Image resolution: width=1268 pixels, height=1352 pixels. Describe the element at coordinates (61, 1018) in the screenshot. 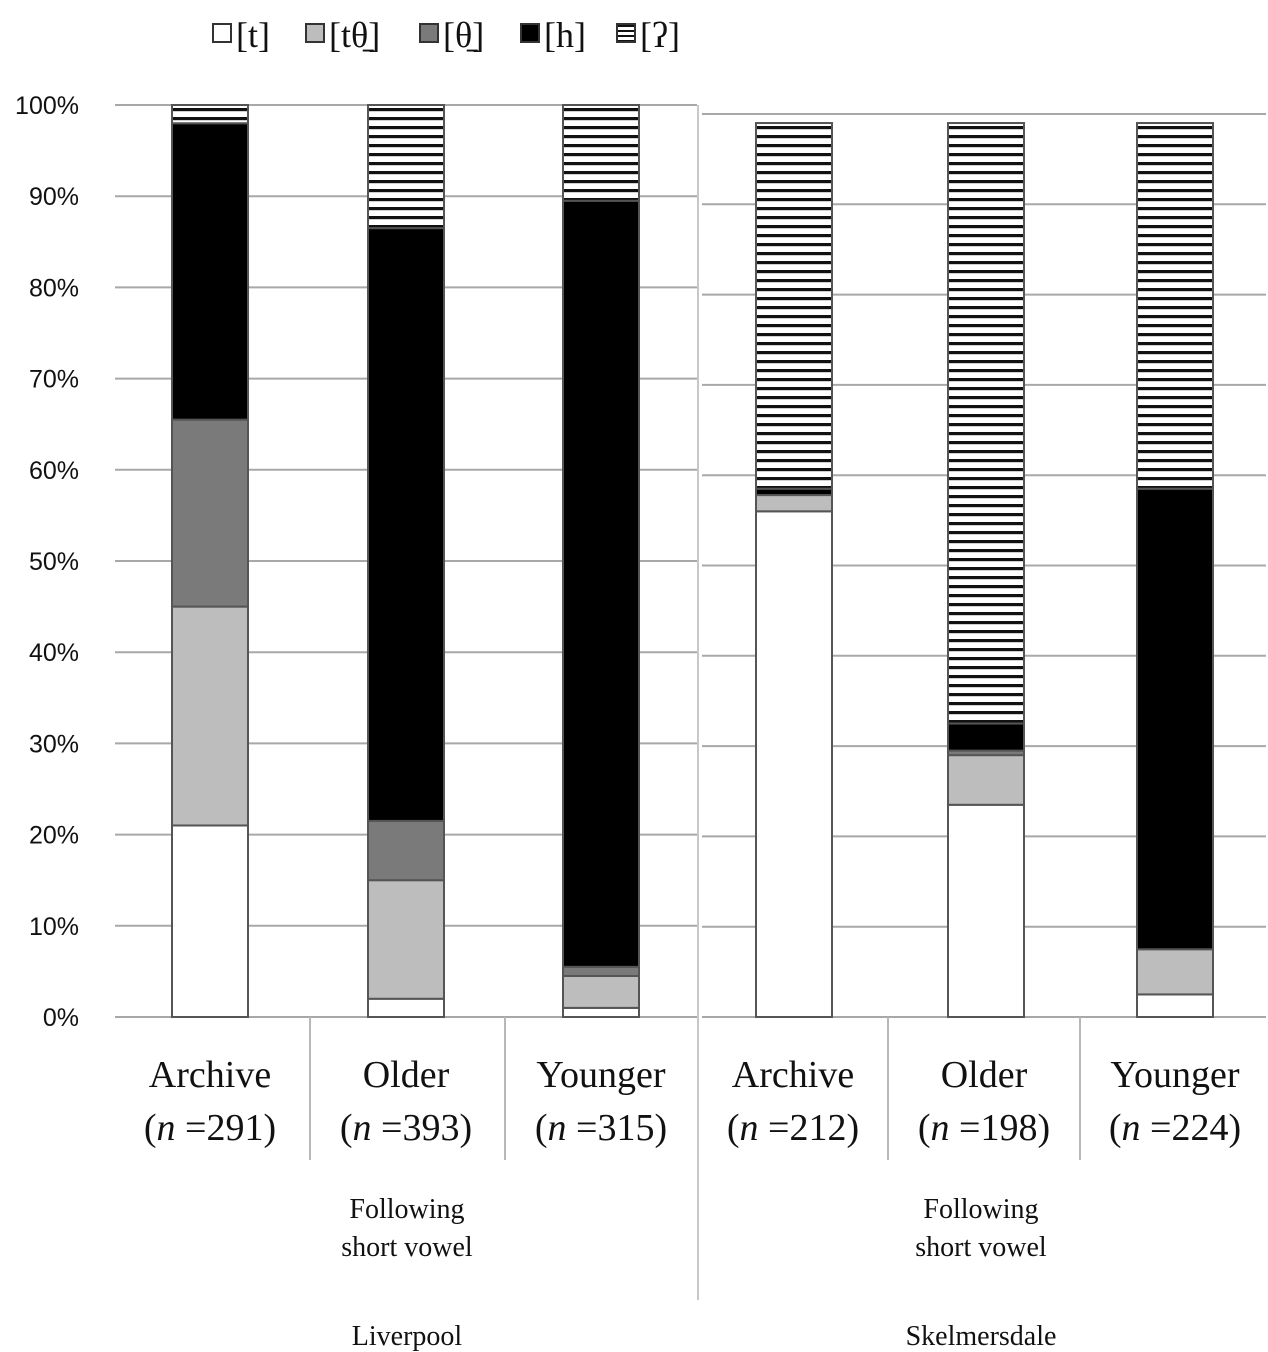

I see `y-tick-label: 0%` at that location.